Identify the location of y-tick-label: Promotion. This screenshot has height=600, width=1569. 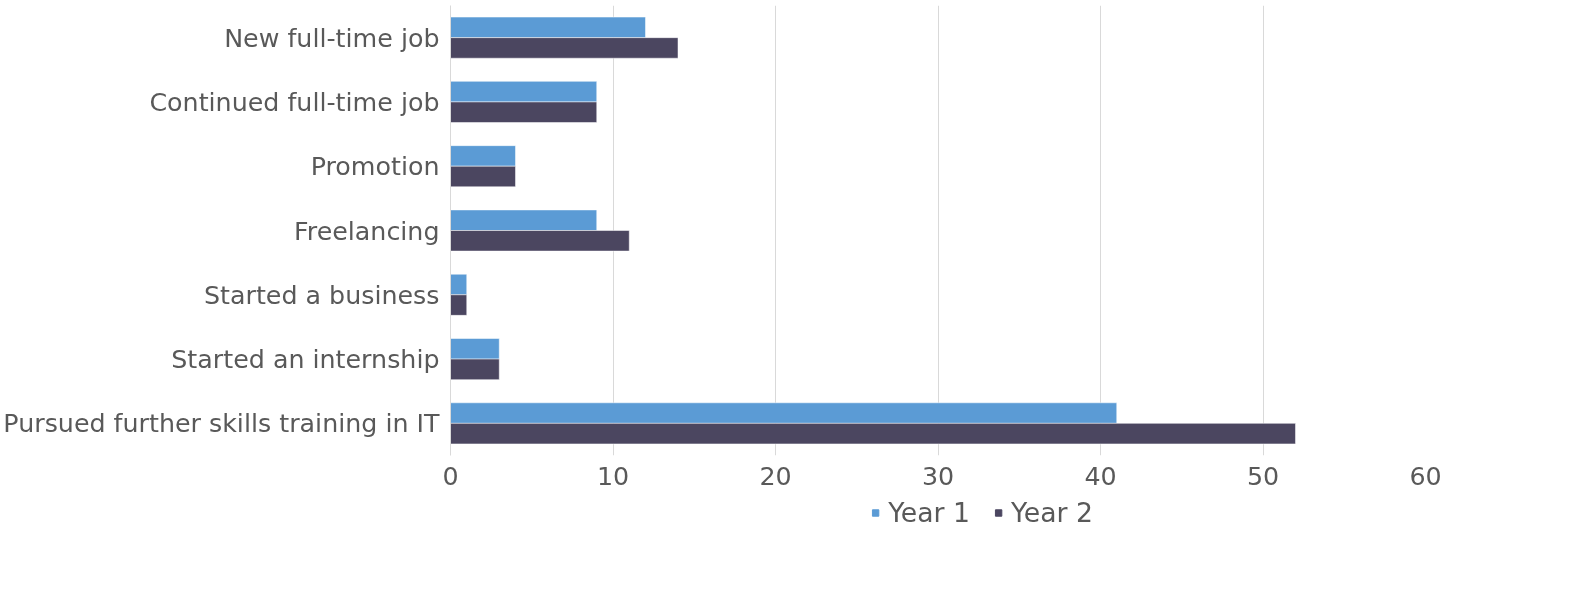
(375, 166).